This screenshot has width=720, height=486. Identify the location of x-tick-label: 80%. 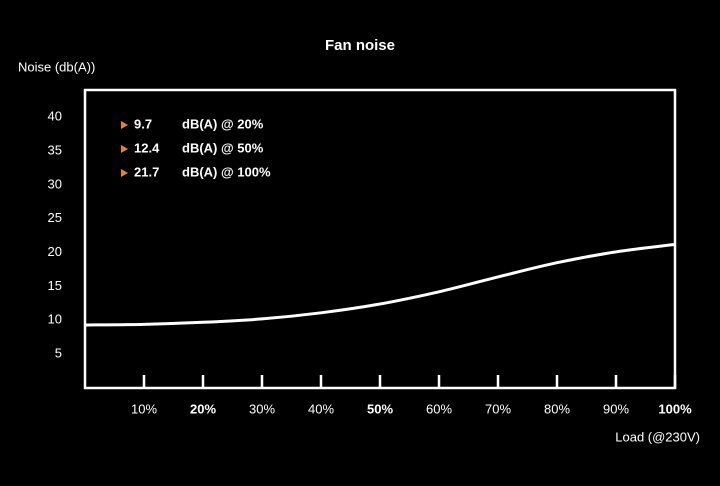
(557, 408).